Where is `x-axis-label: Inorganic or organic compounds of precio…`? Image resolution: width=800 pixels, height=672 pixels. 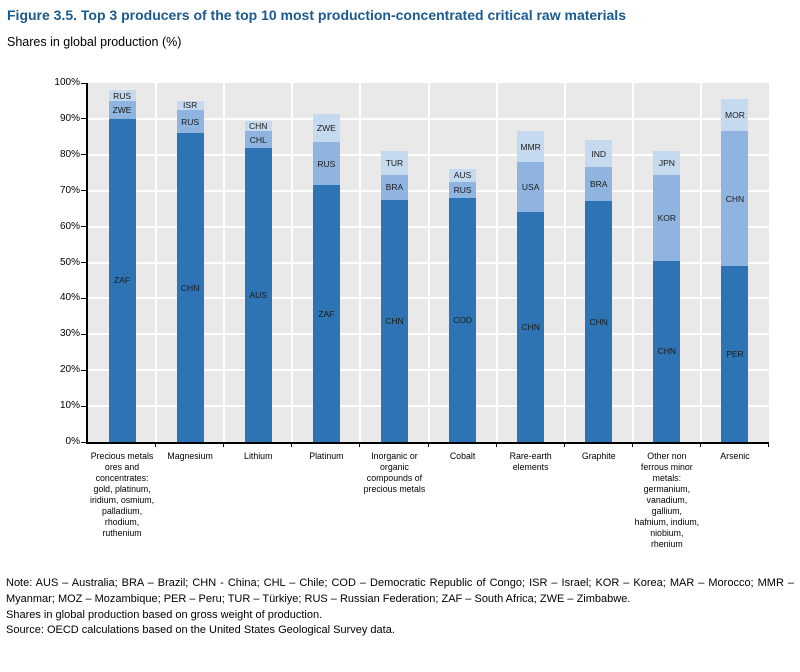 x-axis-label: Inorganic or organic compounds of precio… is located at coordinates (394, 472).